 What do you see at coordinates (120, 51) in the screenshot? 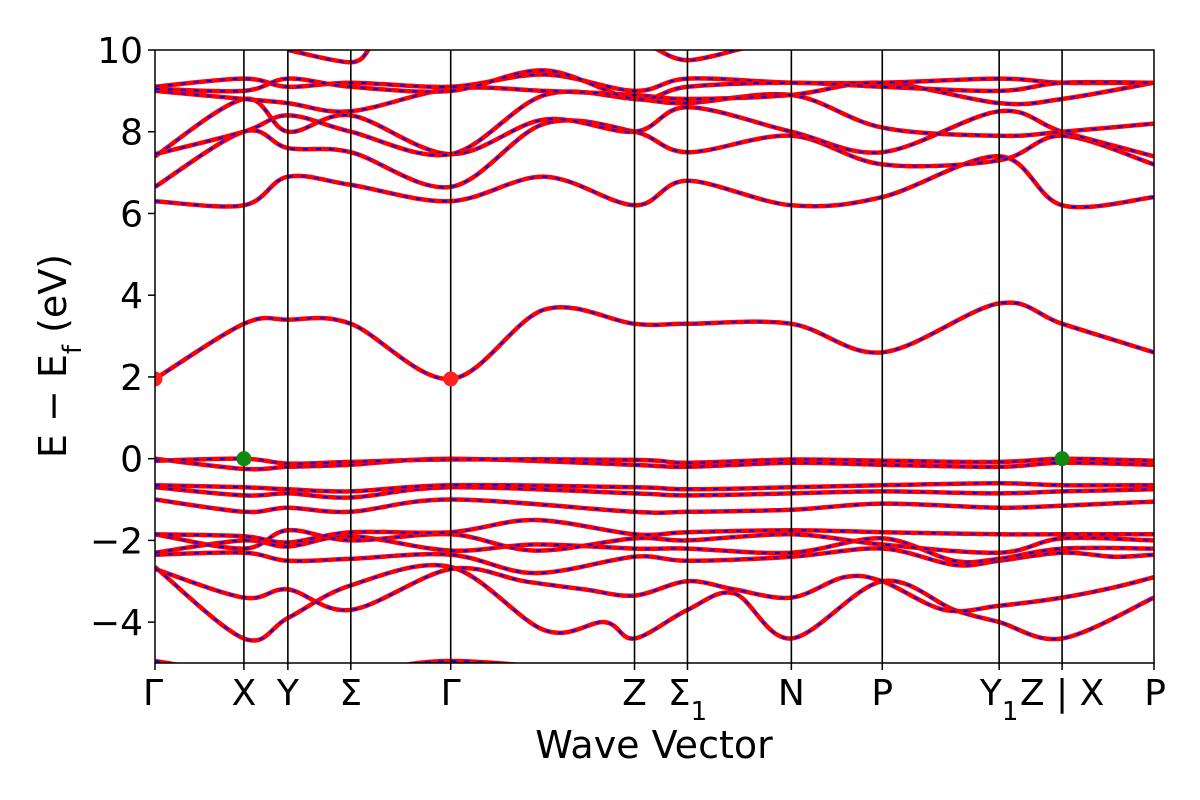
I see `y-tick-label-1: 10` at bounding box center [120, 51].